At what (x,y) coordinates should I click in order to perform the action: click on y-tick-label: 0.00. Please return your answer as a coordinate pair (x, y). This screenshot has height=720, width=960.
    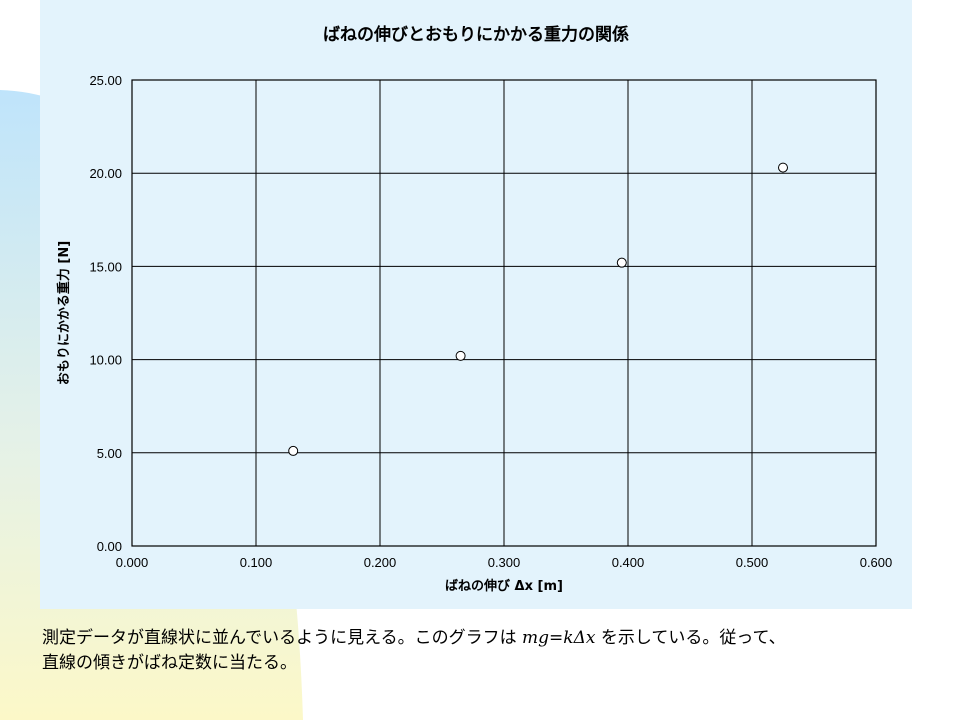
    Looking at the image, I should click on (109, 546).